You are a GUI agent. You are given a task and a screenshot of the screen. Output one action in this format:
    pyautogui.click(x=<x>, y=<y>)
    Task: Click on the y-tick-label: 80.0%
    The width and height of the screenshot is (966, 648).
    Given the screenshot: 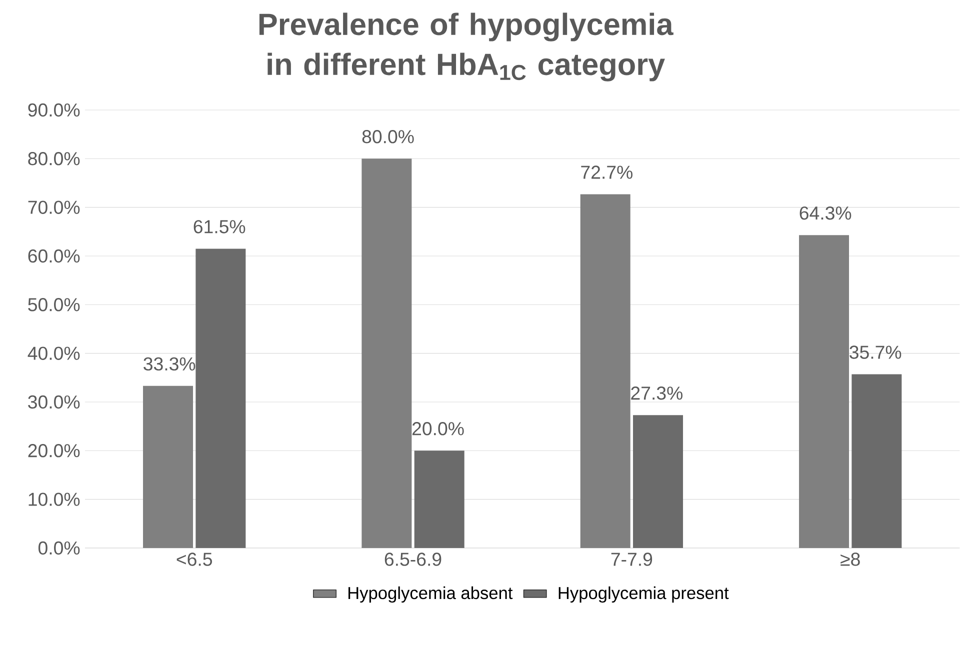 What is the action you would take?
    pyautogui.click(x=54, y=159)
    